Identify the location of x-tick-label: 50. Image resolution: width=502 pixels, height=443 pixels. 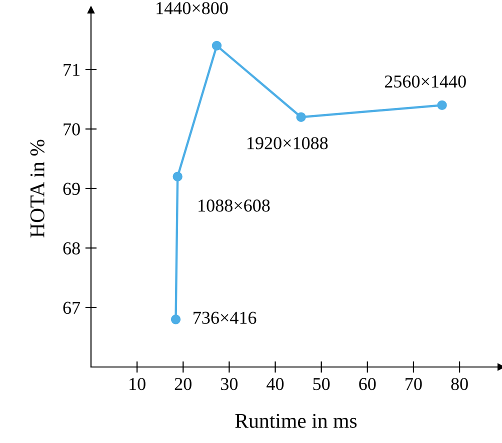
(321, 384).